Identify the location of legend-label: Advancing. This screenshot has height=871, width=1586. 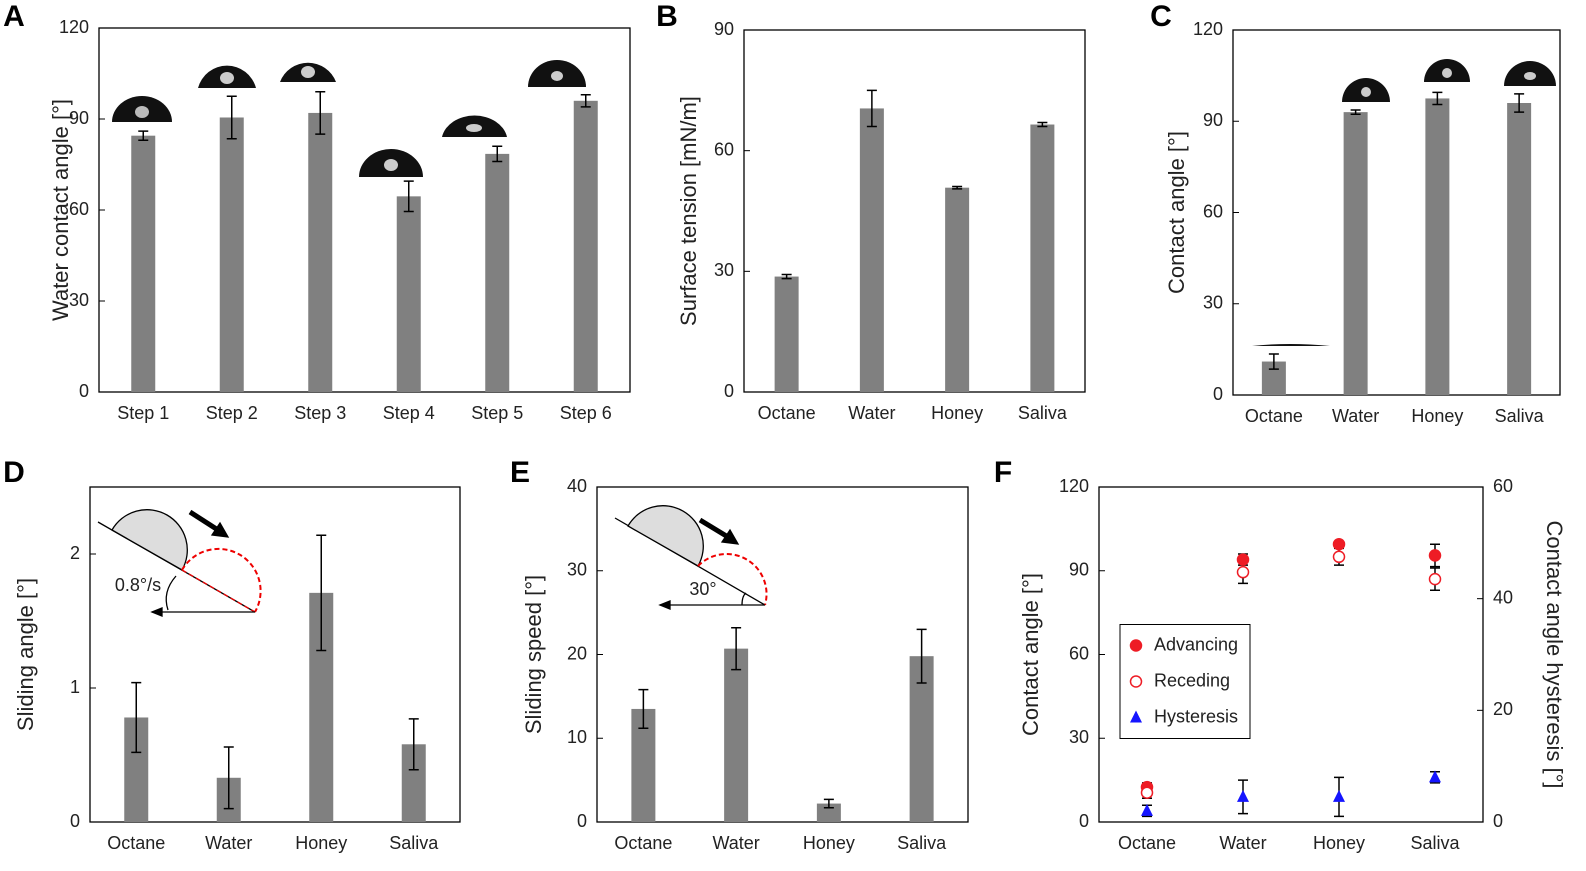
(1196, 644).